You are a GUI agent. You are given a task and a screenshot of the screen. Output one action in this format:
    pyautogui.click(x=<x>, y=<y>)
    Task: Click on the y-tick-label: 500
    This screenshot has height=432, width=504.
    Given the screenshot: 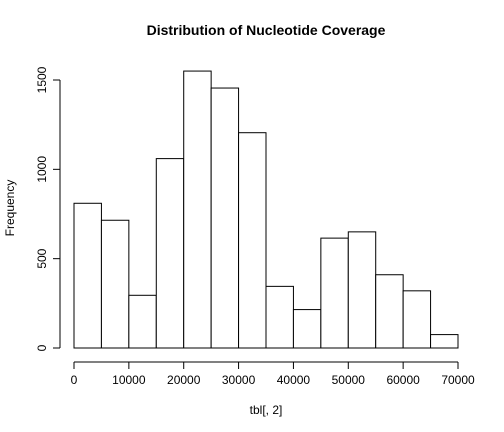 What is the action you would take?
    pyautogui.click(x=42, y=258)
    